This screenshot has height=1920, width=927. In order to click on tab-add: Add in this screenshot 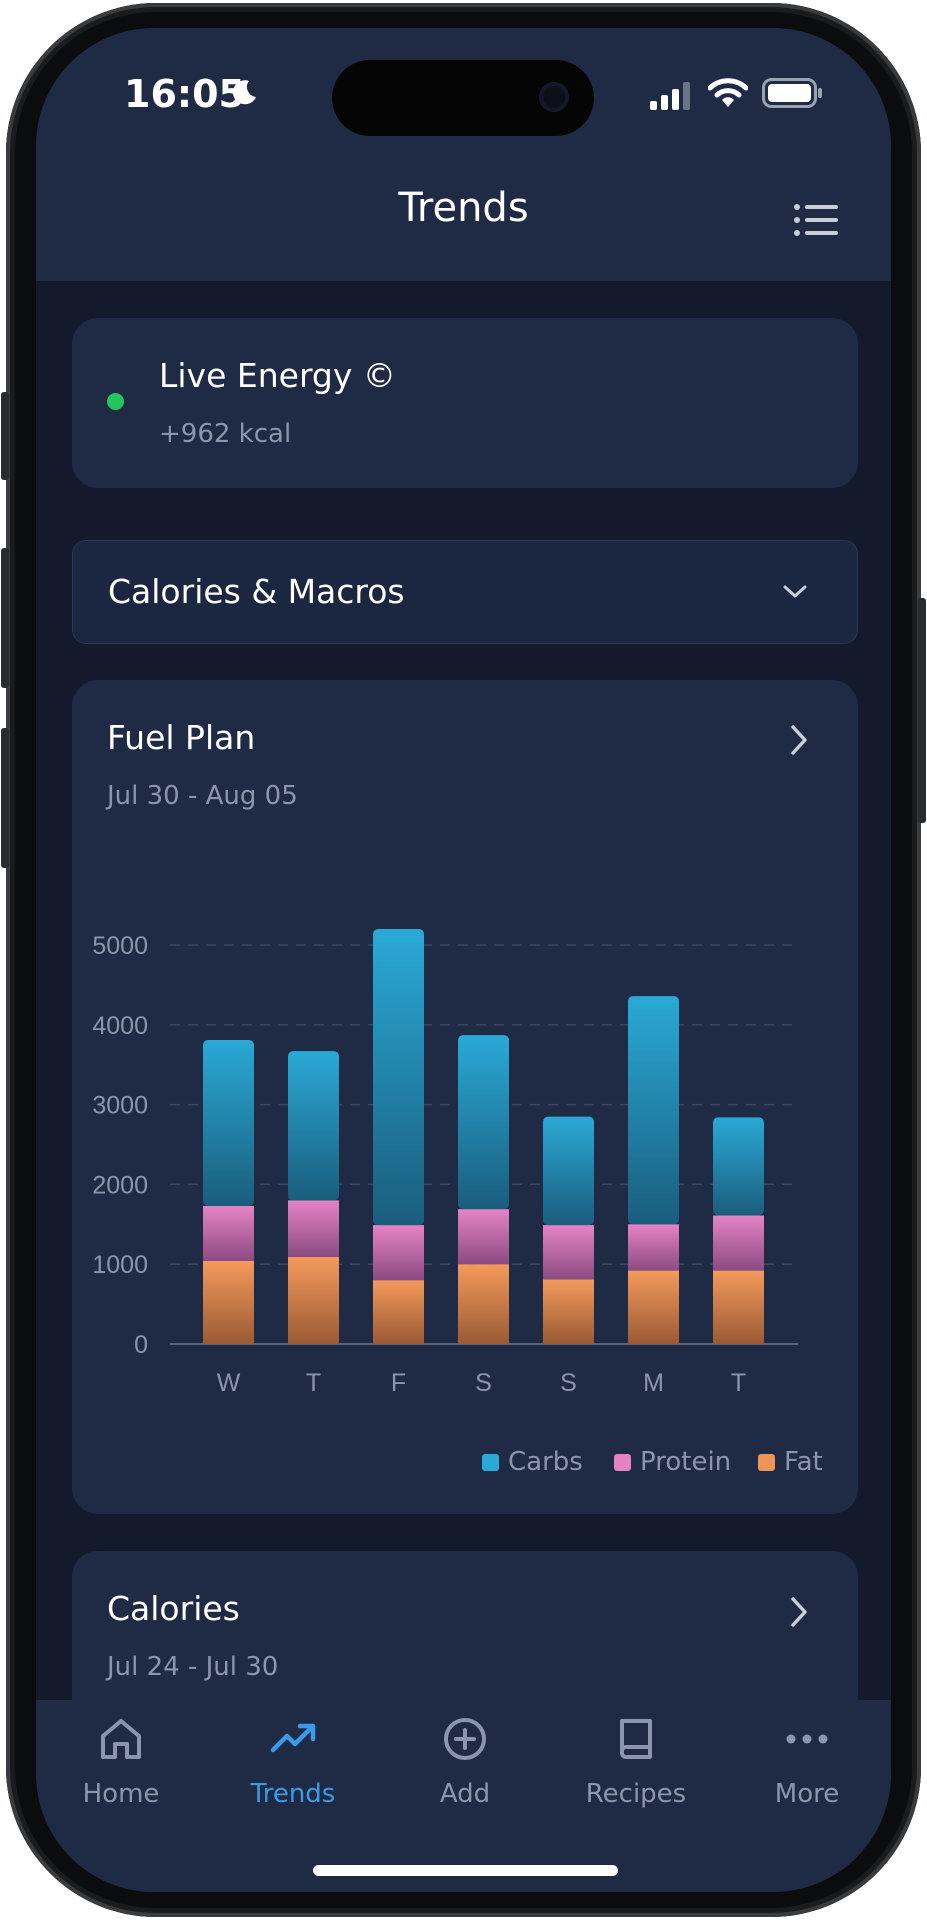, I will do `click(465, 1760)`.